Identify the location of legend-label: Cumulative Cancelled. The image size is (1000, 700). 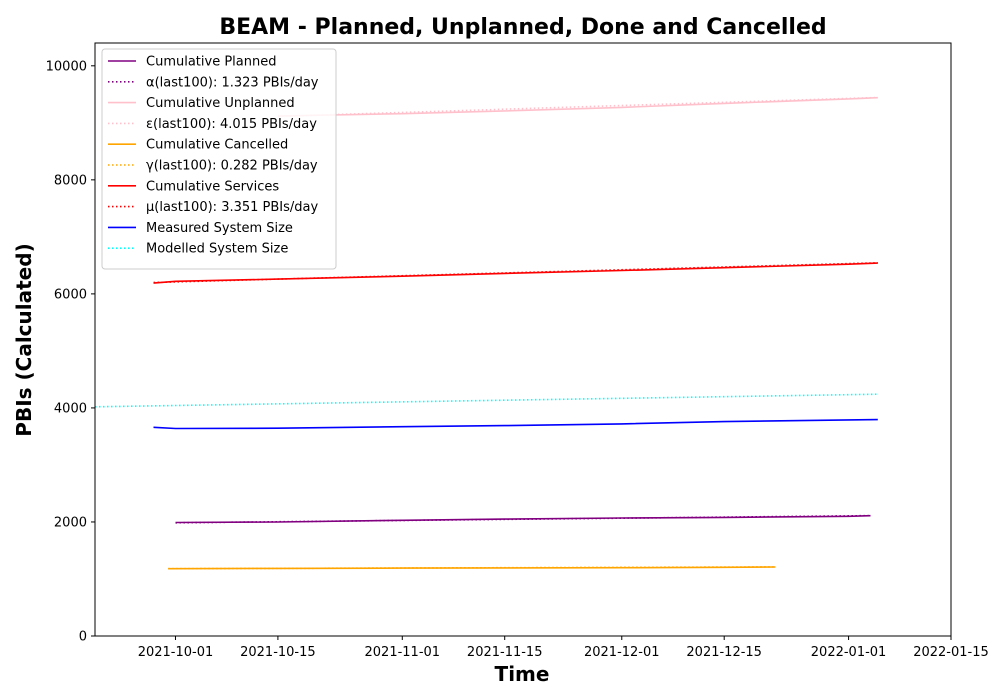
(217, 145).